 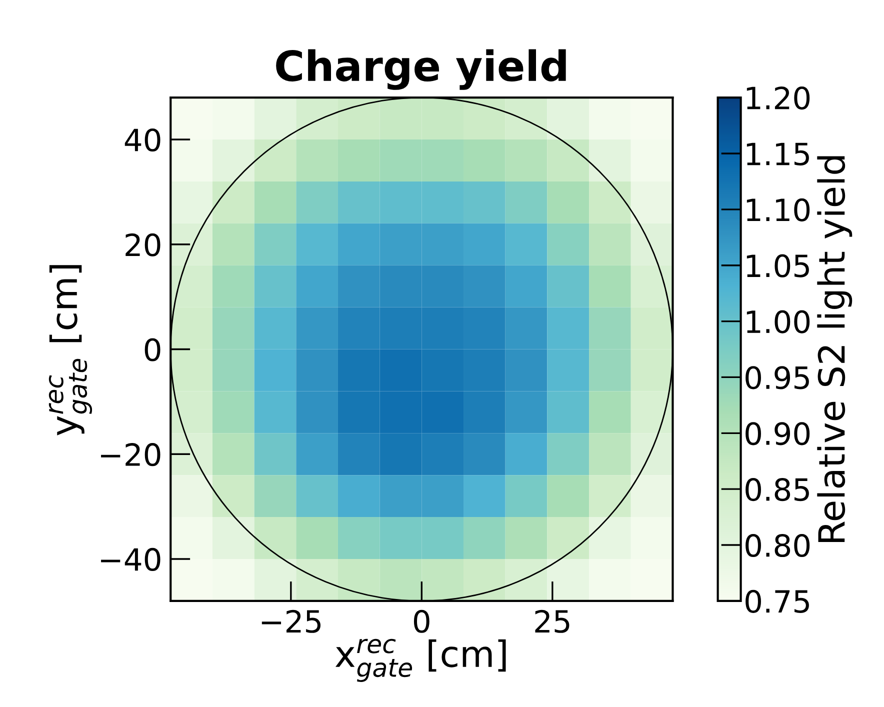 What do you see at coordinates (130, 454) in the screenshot?
I see `y-tick-label: −20` at bounding box center [130, 454].